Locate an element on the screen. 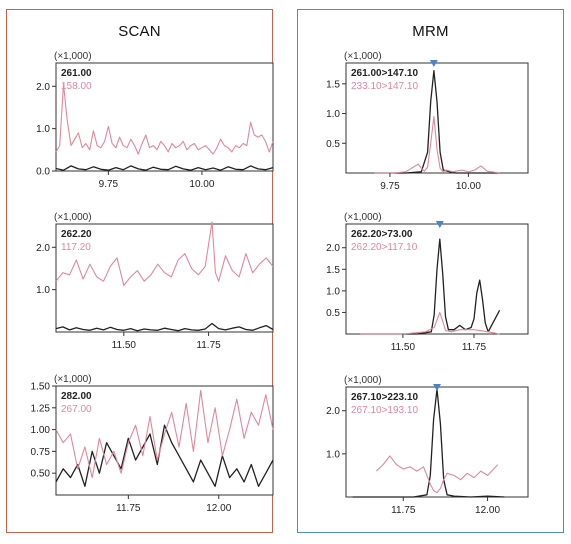 Image resolution: width=571 pixels, height=544 pixels. legend-entry: 267.10>193.10 is located at coordinates (384, 410).